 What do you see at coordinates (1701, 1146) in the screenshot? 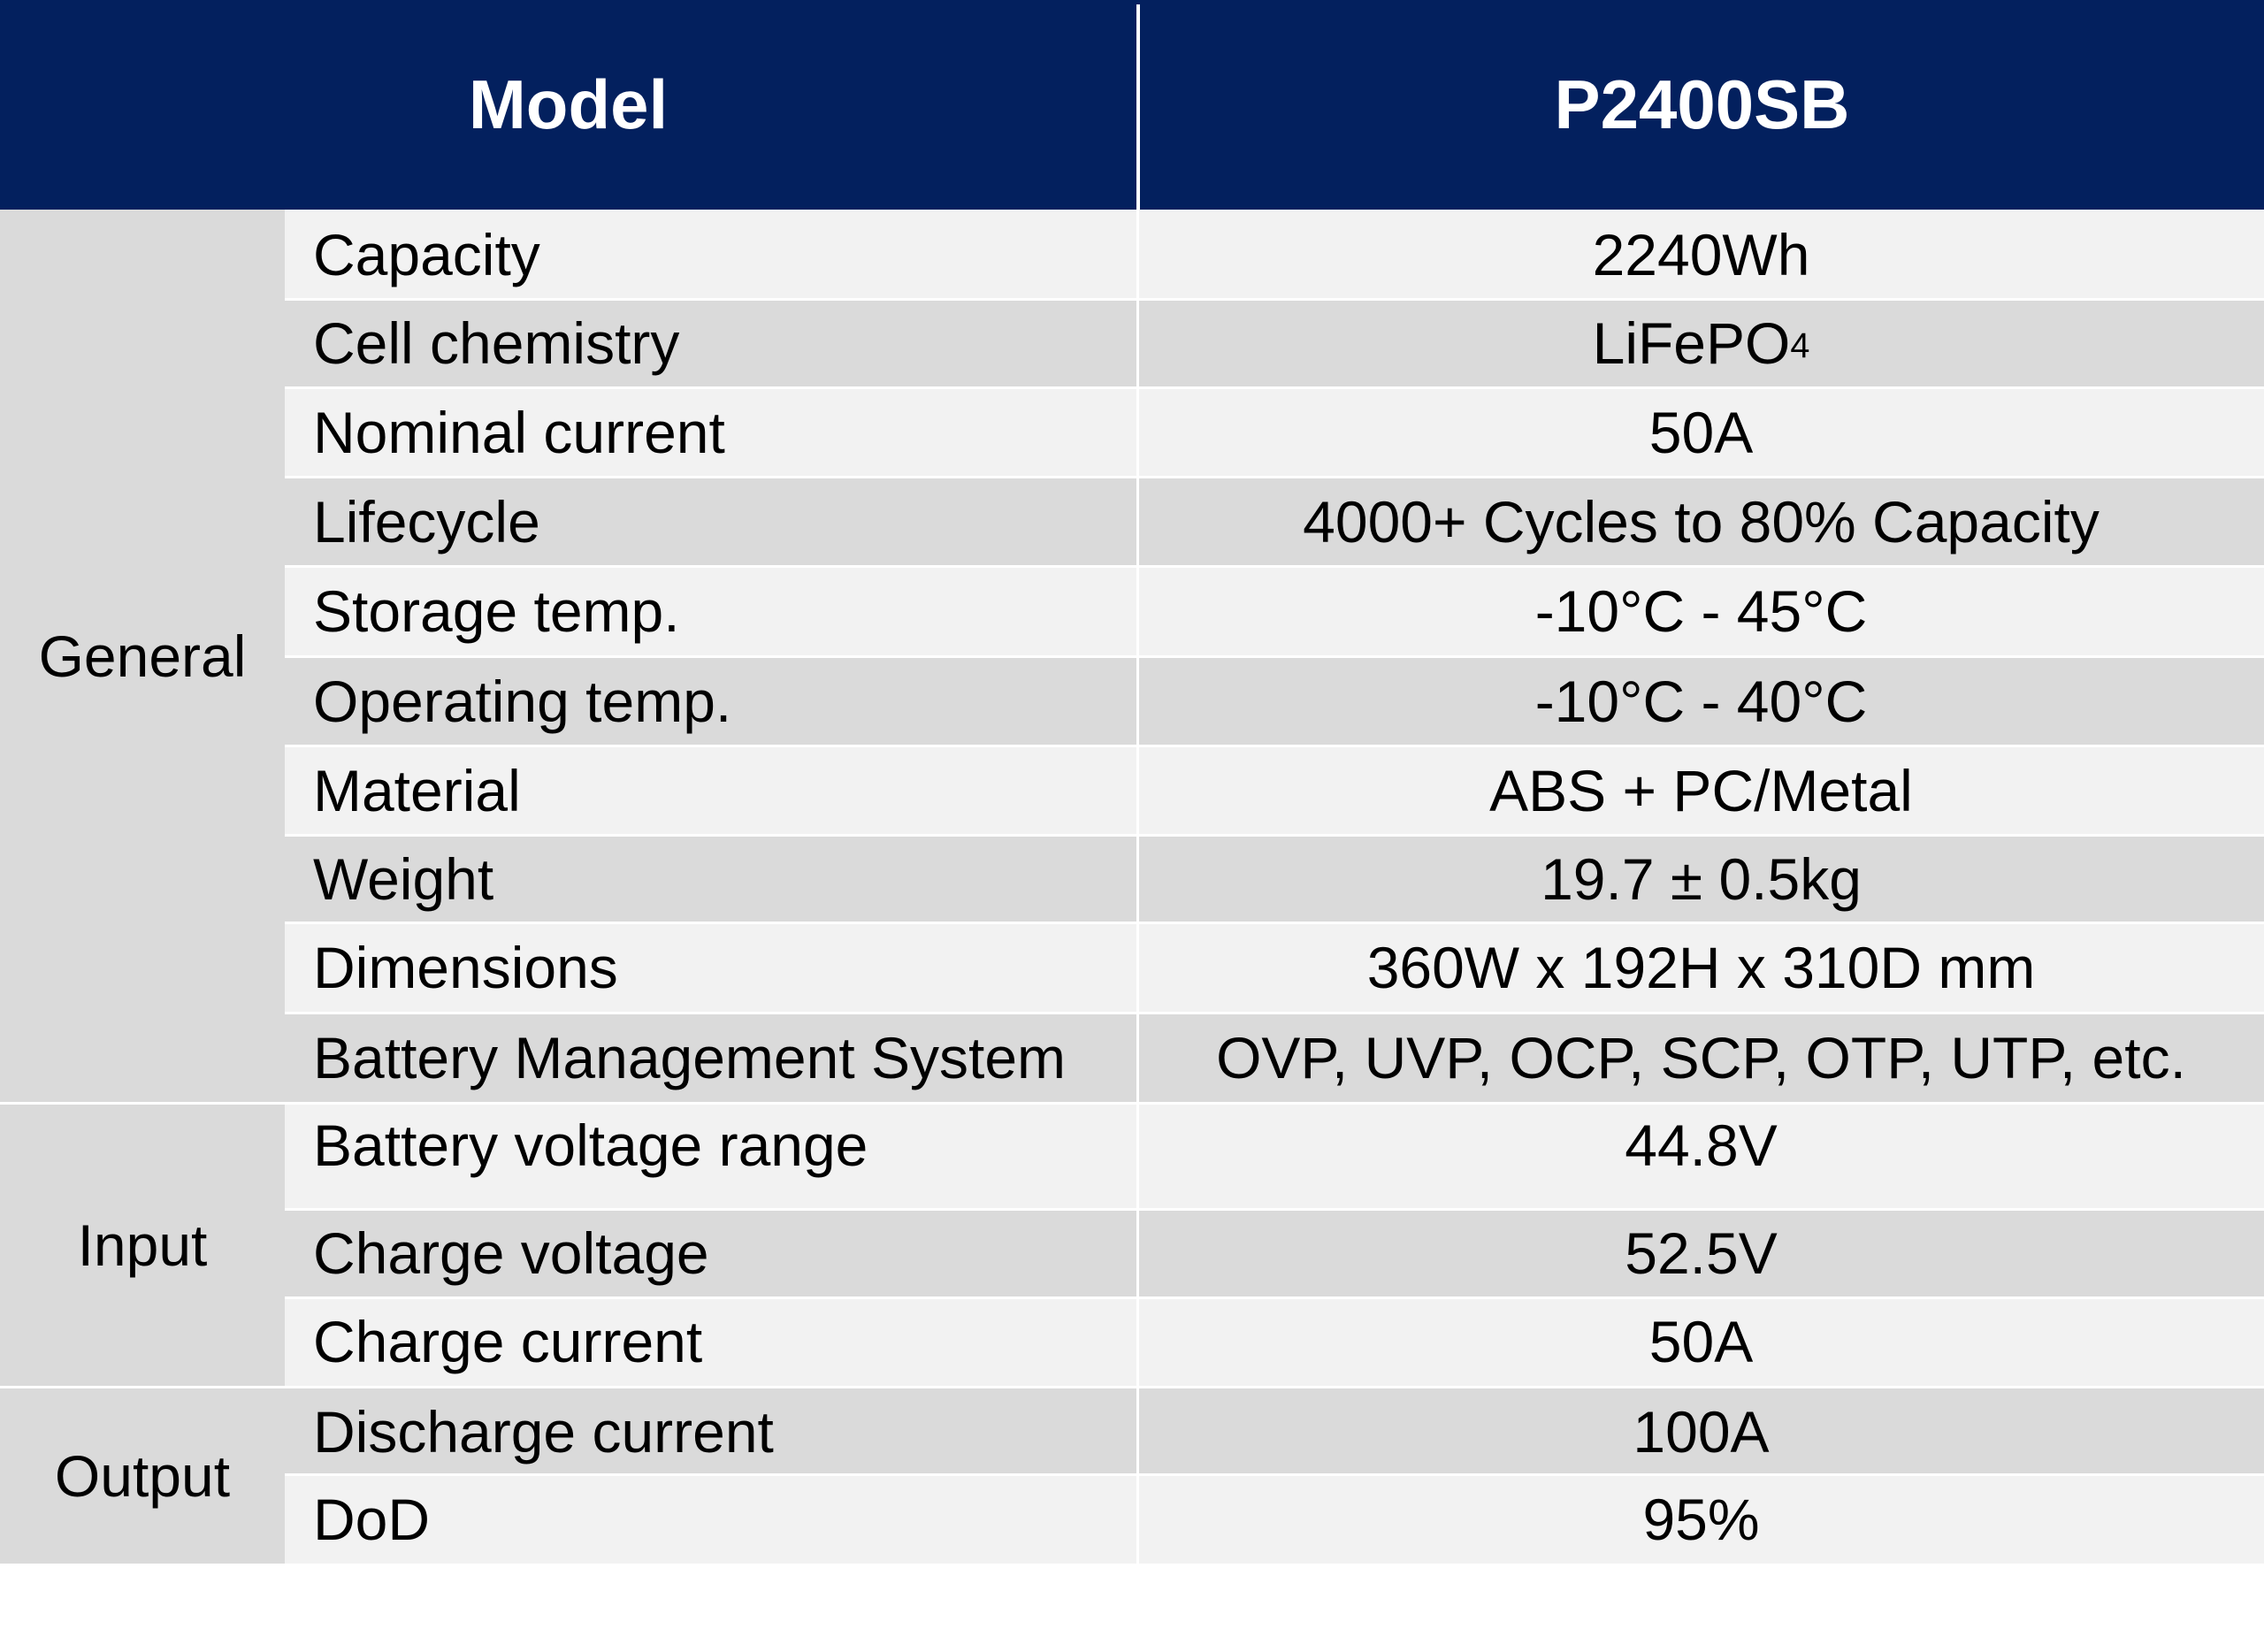
I see `row-value: 44.8V` at bounding box center [1701, 1146].